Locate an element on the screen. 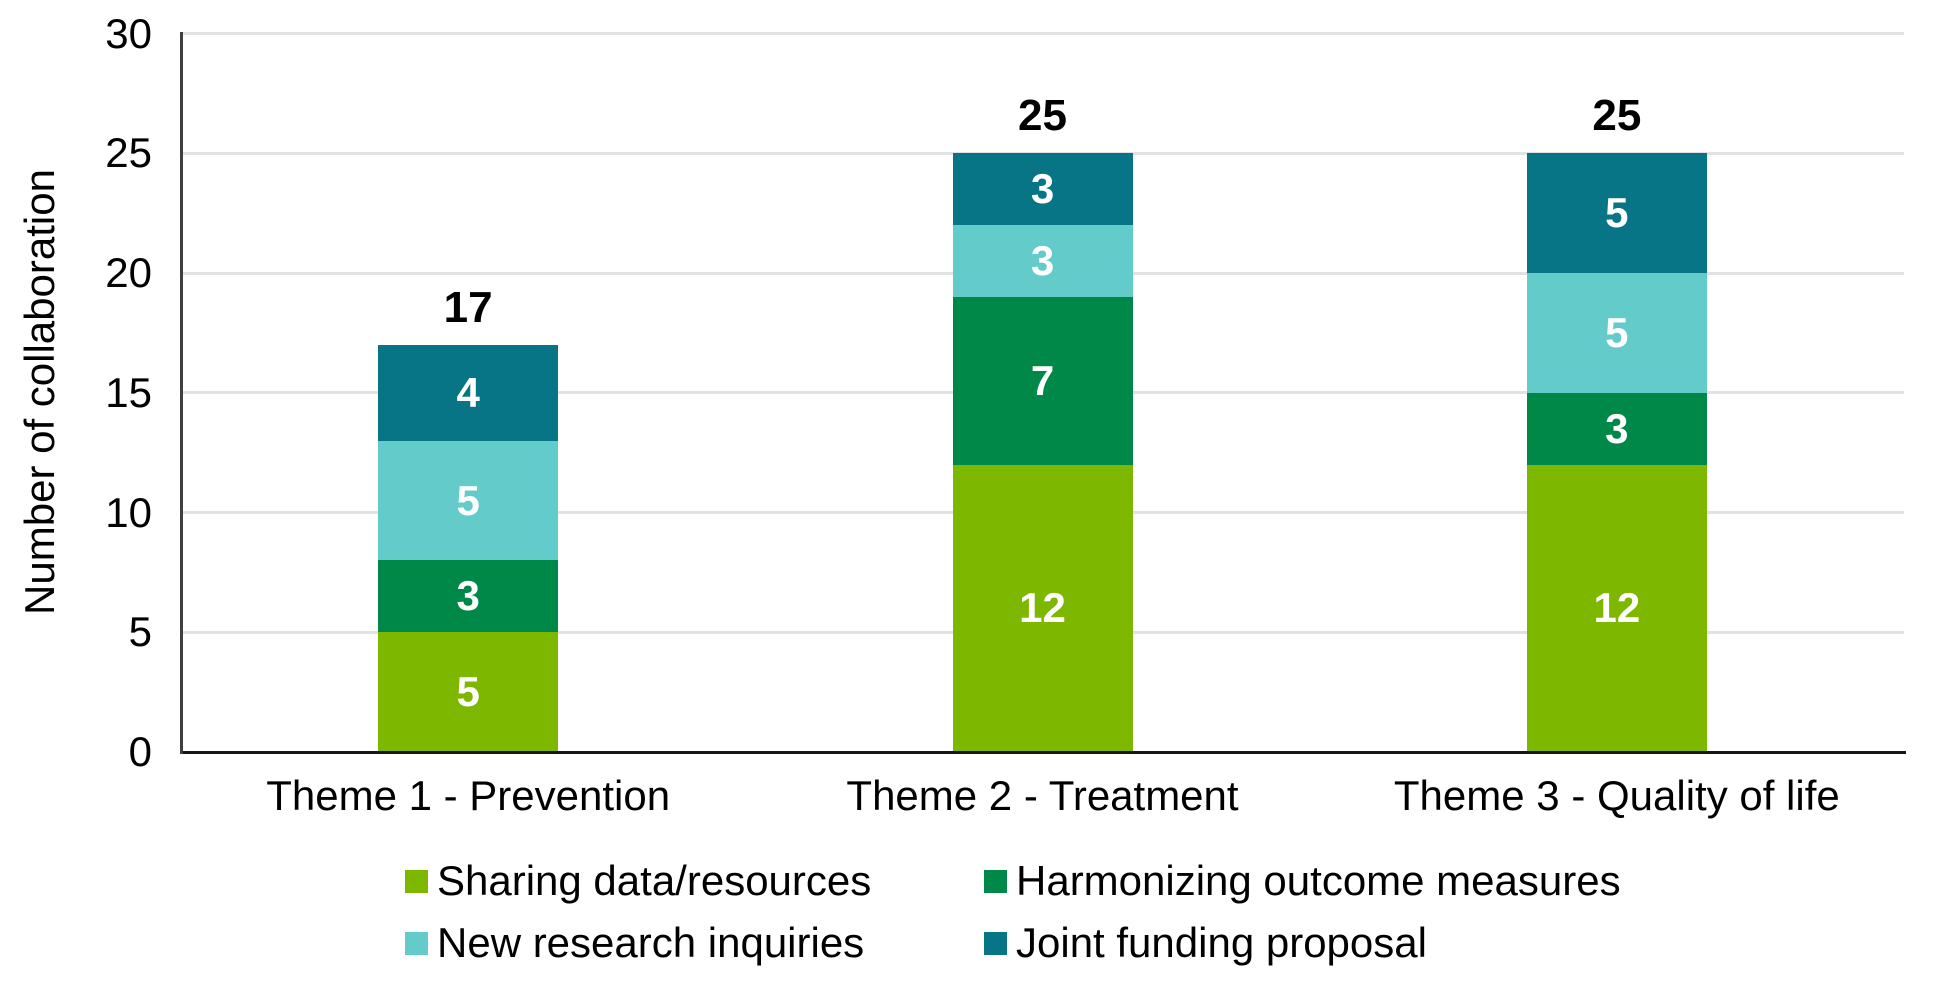 The width and height of the screenshot is (1944, 989). y-tick-label-15: 15 is located at coordinates (128, 392).